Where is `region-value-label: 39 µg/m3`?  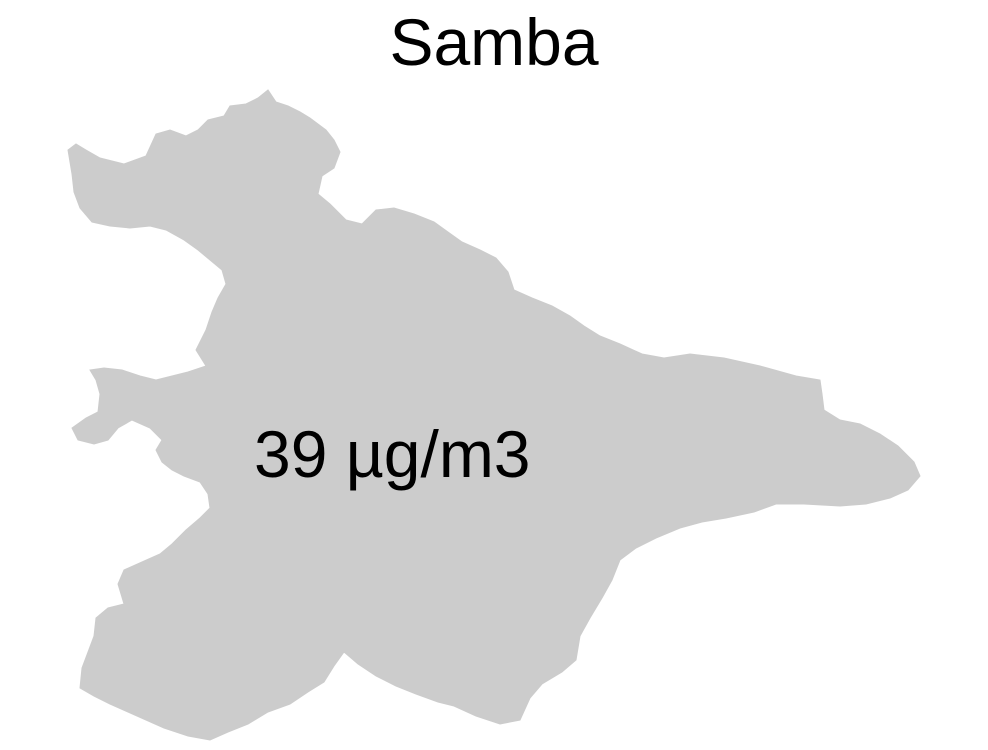 region-value-label: 39 µg/m3 is located at coordinates (392, 454).